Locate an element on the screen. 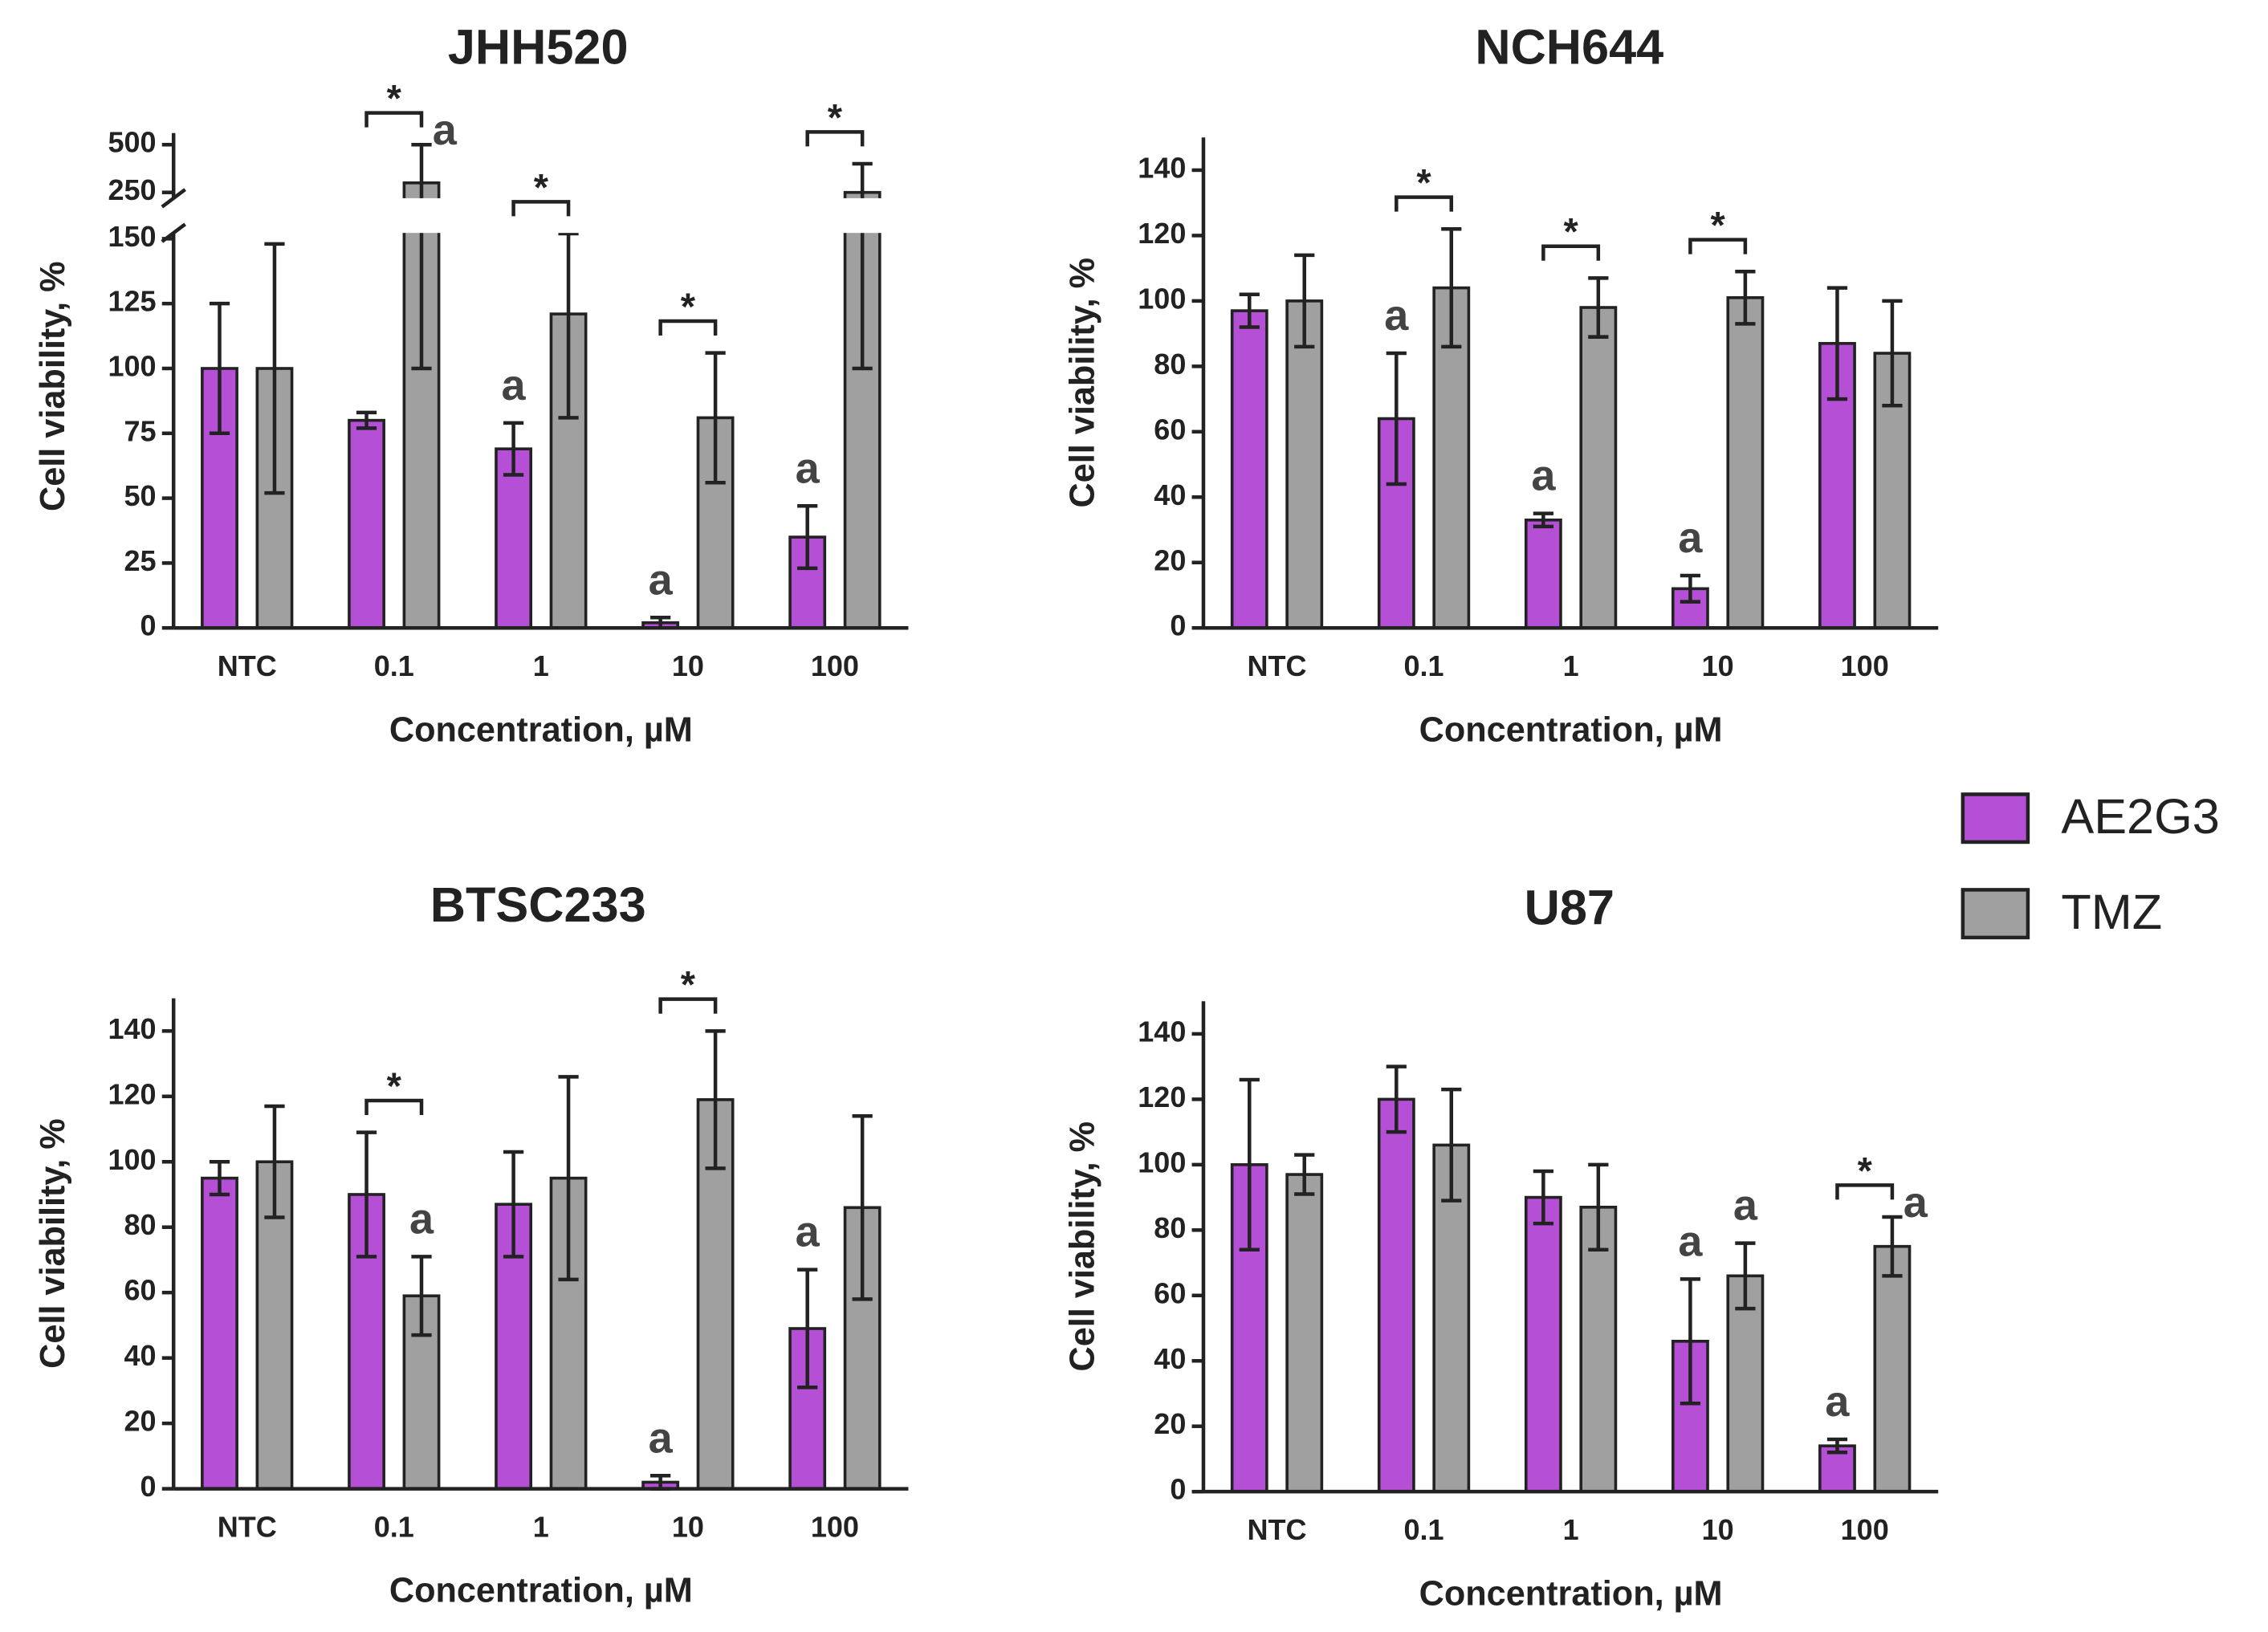 Image resolution: width=2268 pixels, height=1632 pixels. y-tick-label: 25 is located at coordinates (140, 560).